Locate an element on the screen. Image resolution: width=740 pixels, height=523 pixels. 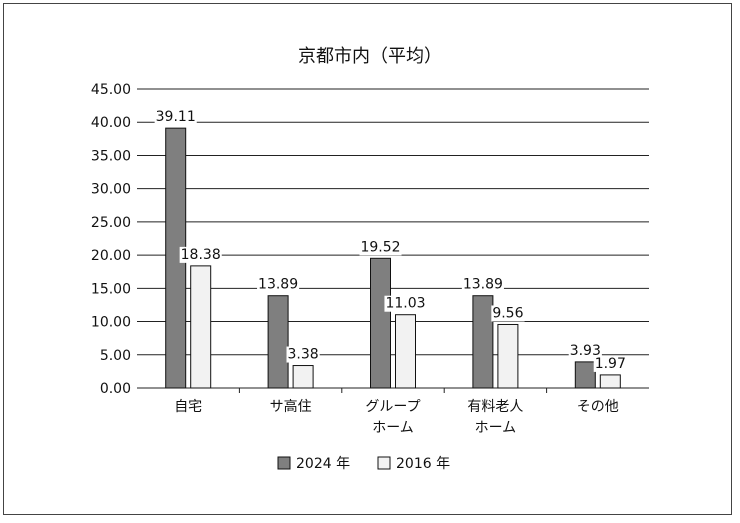
data-label: 39.11 is located at coordinates (176, 117).